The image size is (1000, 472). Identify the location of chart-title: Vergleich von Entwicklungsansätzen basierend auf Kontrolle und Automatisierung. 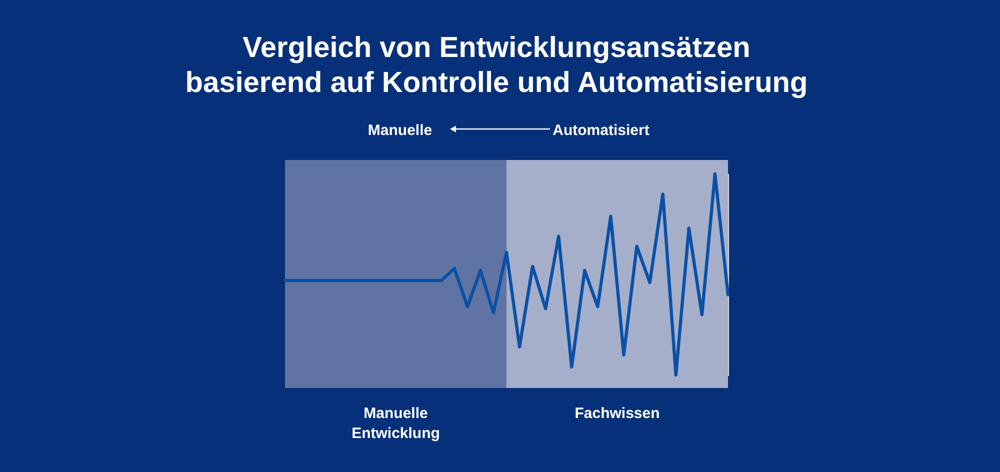
(496, 65).